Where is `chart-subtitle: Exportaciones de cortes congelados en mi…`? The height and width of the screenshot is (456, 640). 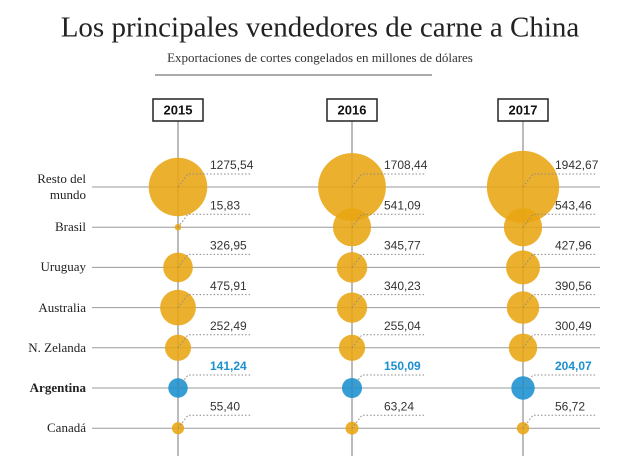
chart-subtitle: Exportaciones de cortes congelados en mi… is located at coordinates (320, 57).